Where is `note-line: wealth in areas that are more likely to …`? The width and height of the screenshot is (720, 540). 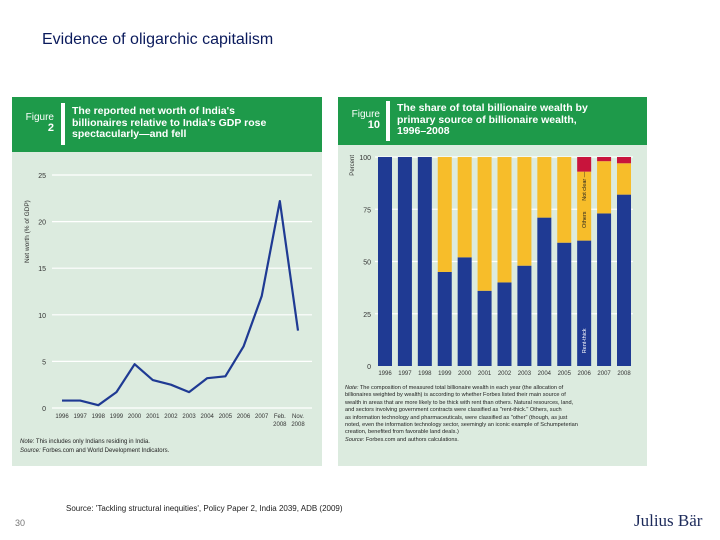 note-line: wealth in areas that are more likely to … is located at coordinates (459, 402).